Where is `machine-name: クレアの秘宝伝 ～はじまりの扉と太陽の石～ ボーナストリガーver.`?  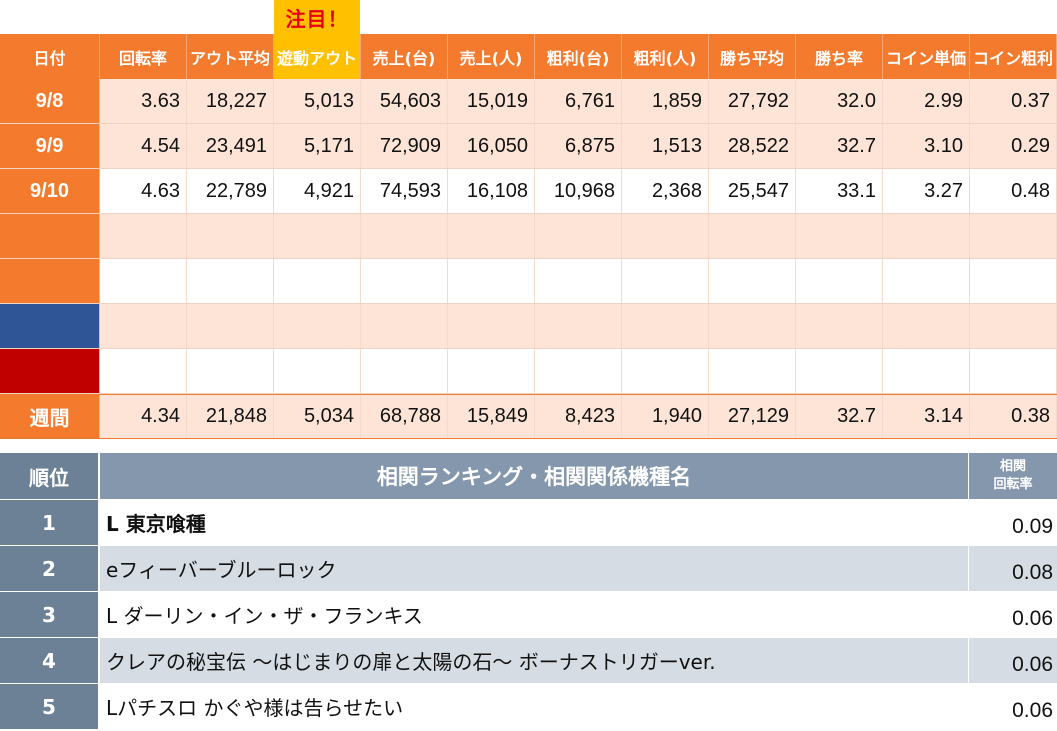 machine-name: クレアの秘宝伝 ～はじまりの扉と太陽の石～ ボーナストリガーver. is located at coordinates (534, 660).